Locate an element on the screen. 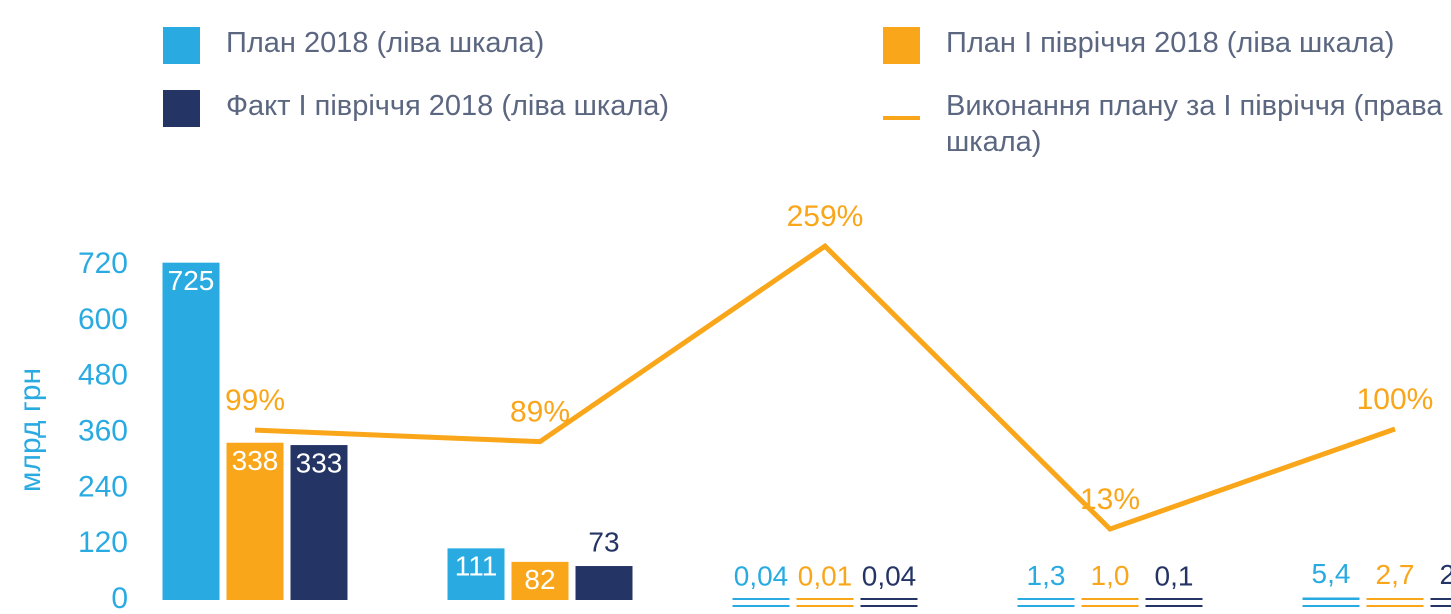 The image size is (1451, 614). data-label: 725 is located at coordinates (191, 280).